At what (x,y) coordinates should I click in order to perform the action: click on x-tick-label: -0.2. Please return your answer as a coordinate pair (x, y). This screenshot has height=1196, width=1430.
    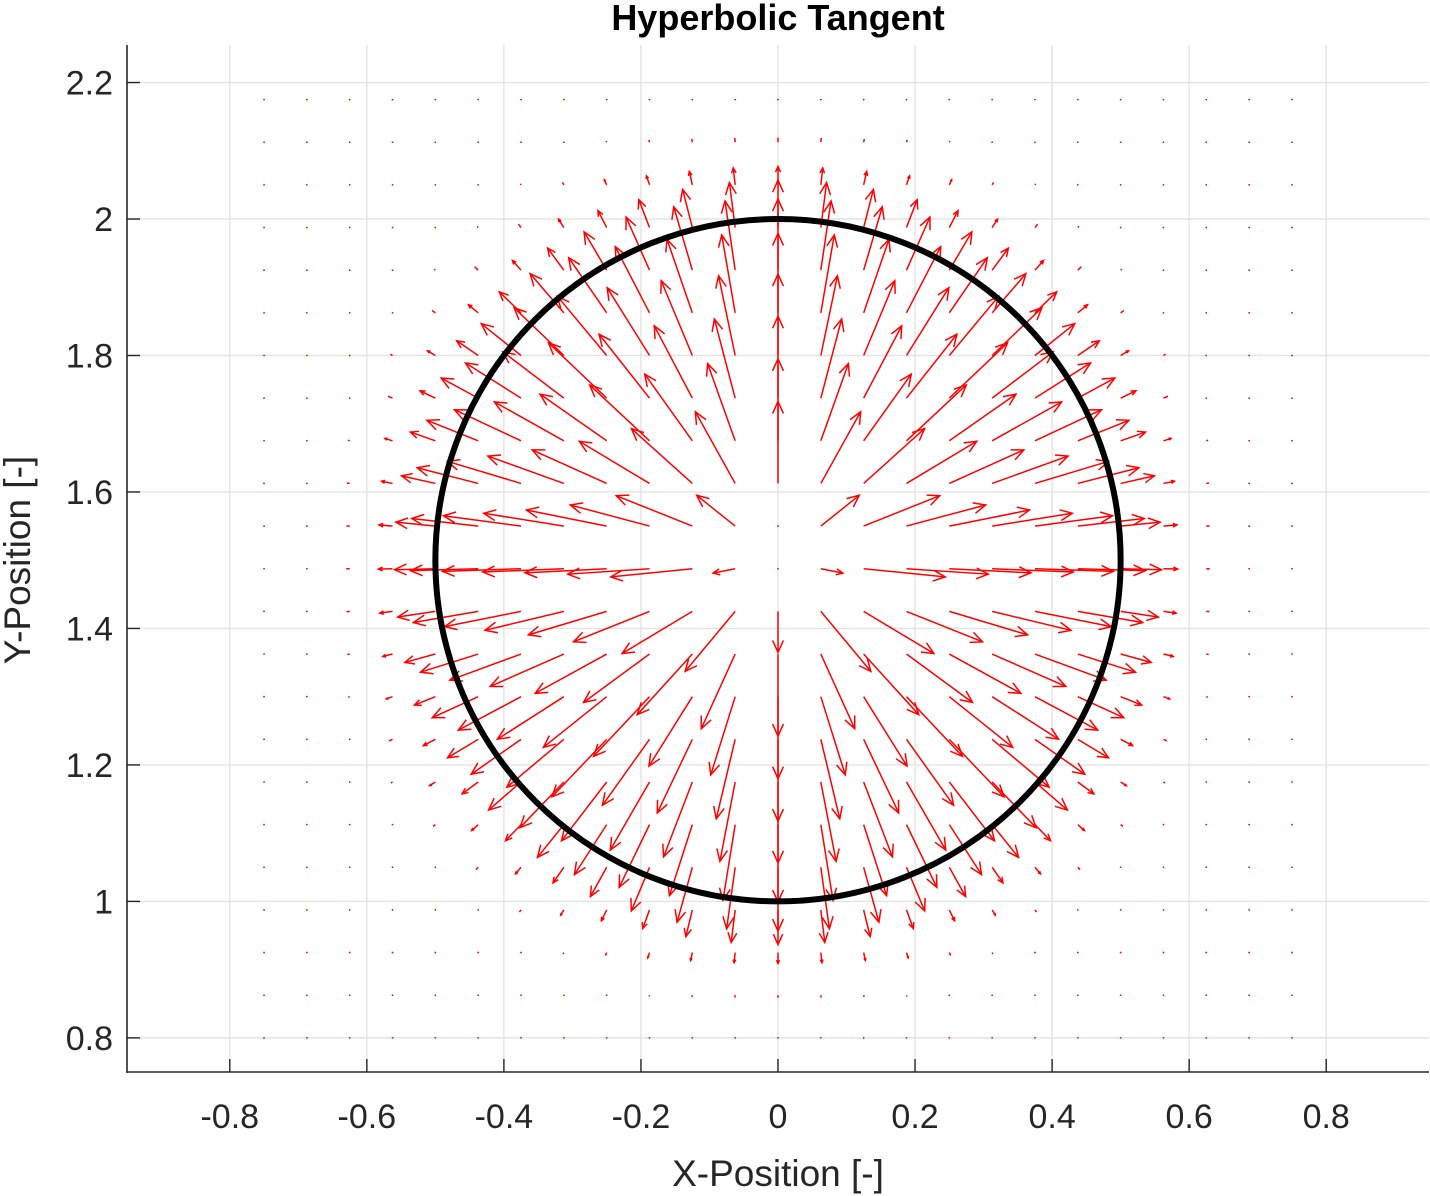
    Looking at the image, I should click on (641, 1117).